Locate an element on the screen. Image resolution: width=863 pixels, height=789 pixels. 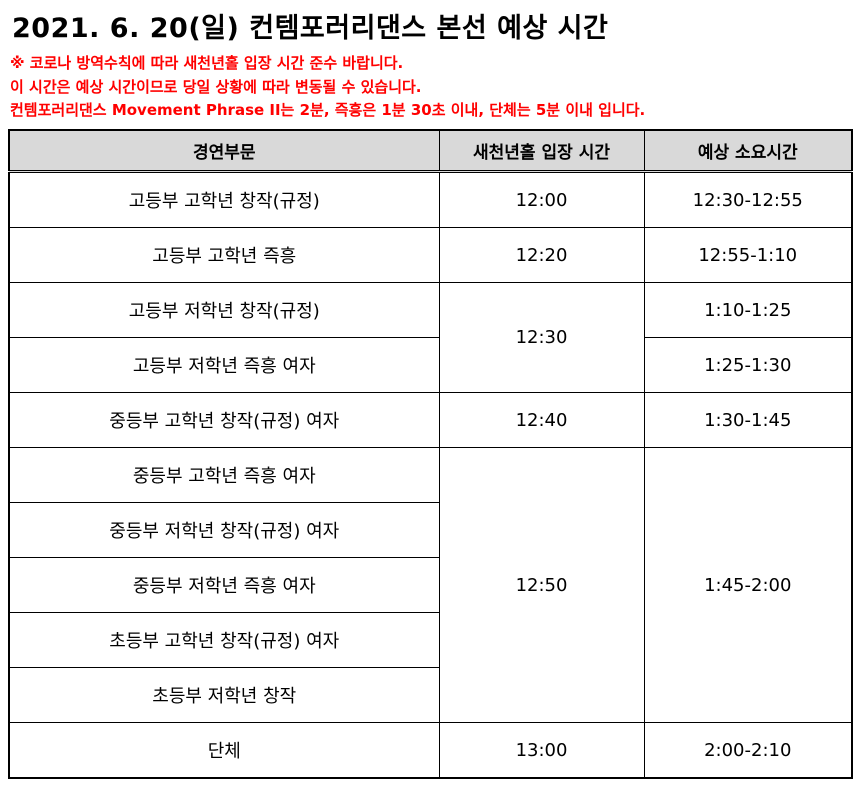
header-category: 경연부문 is located at coordinates (224, 151).